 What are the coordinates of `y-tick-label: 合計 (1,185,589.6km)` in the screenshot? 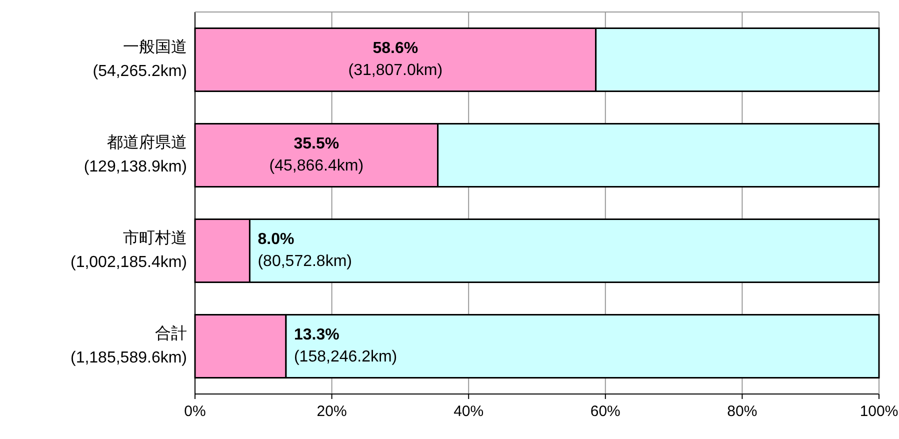 It's located at (128, 345).